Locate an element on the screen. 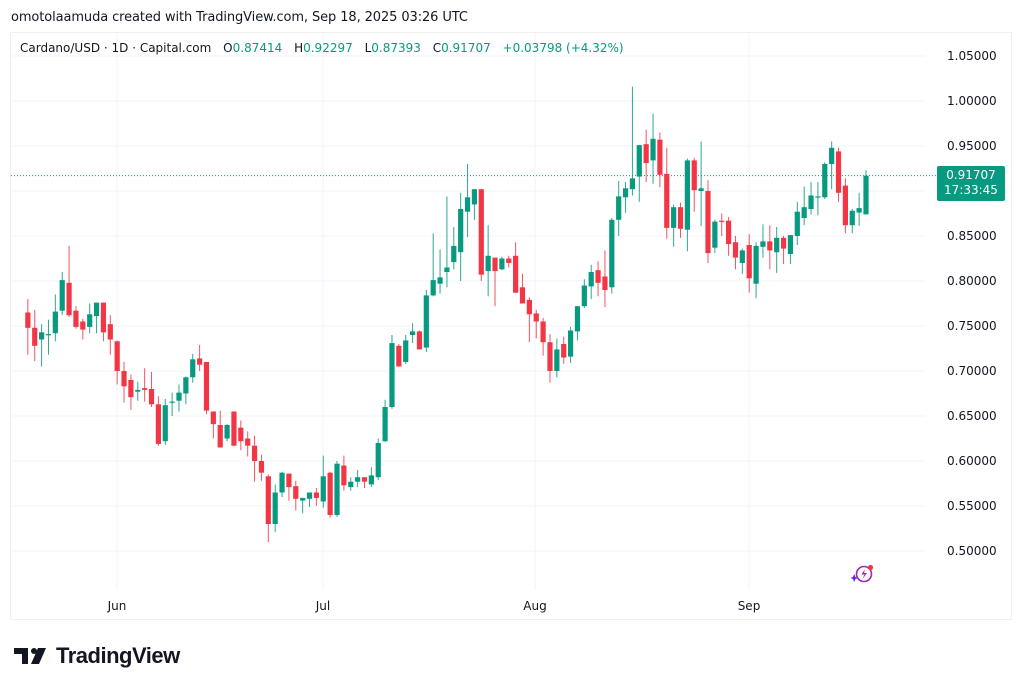 The image size is (1024, 690). y-axis-tick-label: 1.05000 is located at coordinates (972, 56).